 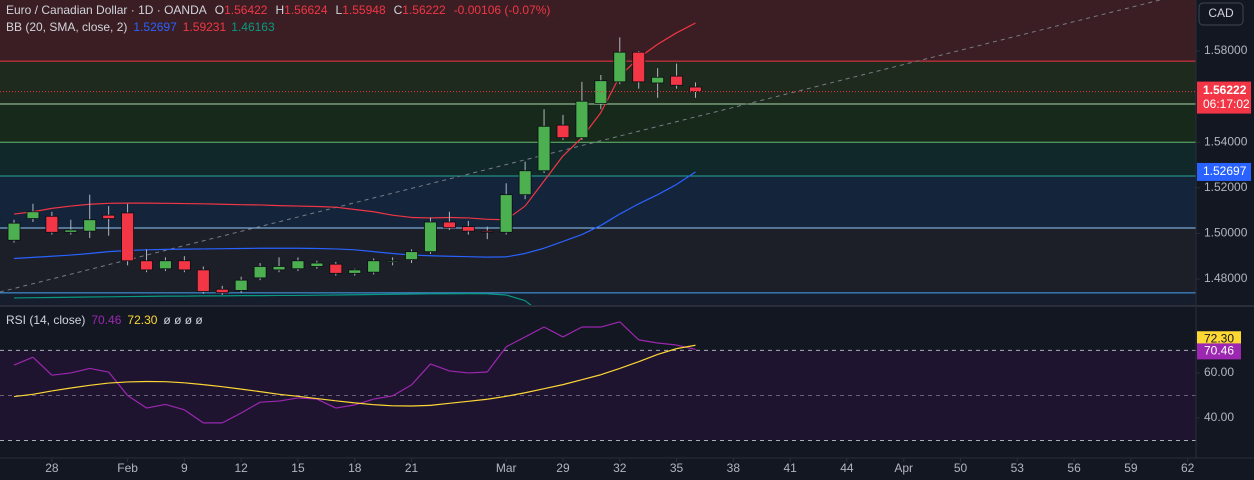 I want to click on ohlc-value: 1.55948, so click(x=364, y=10).